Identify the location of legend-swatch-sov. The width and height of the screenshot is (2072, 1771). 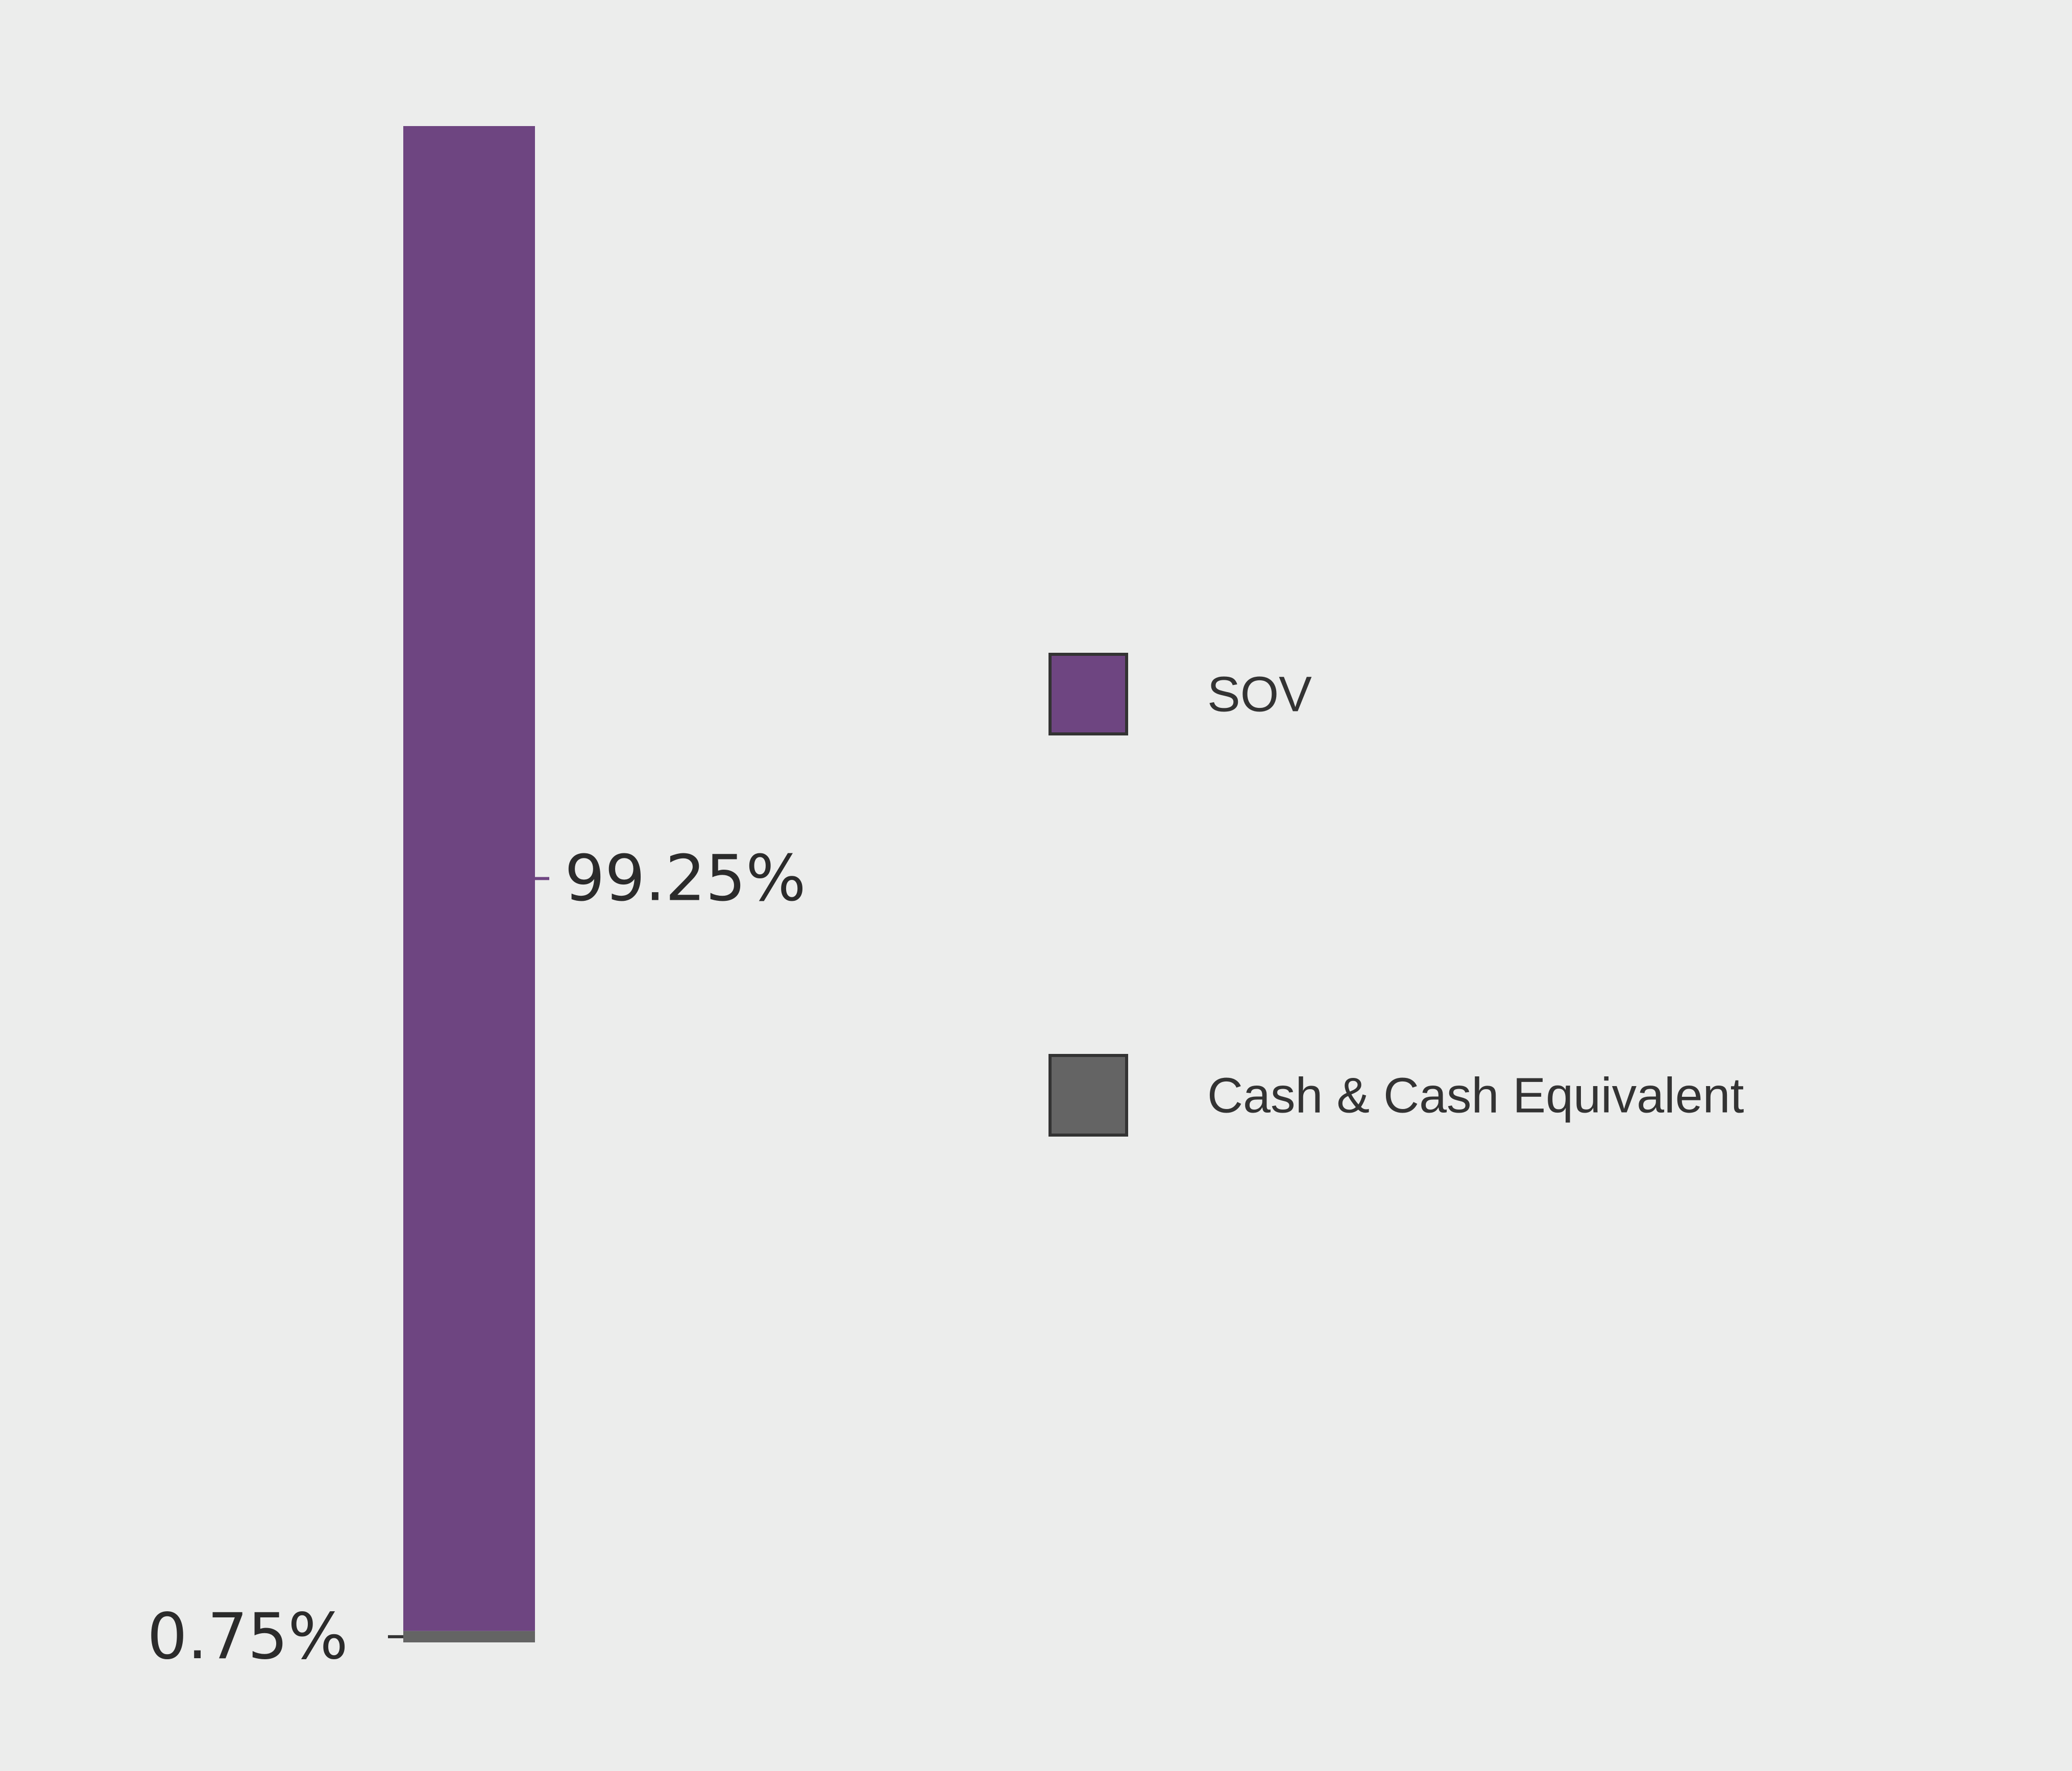
(1088, 694).